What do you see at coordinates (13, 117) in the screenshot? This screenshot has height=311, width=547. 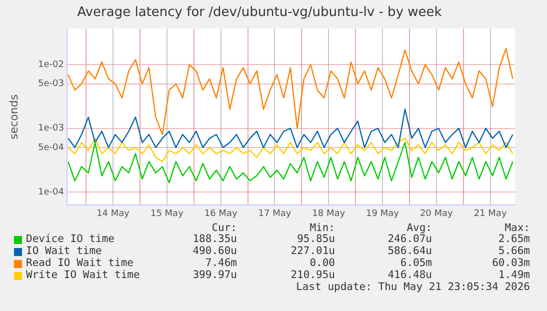 I see `y-axis-title: seconds` at bounding box center [13, 117].